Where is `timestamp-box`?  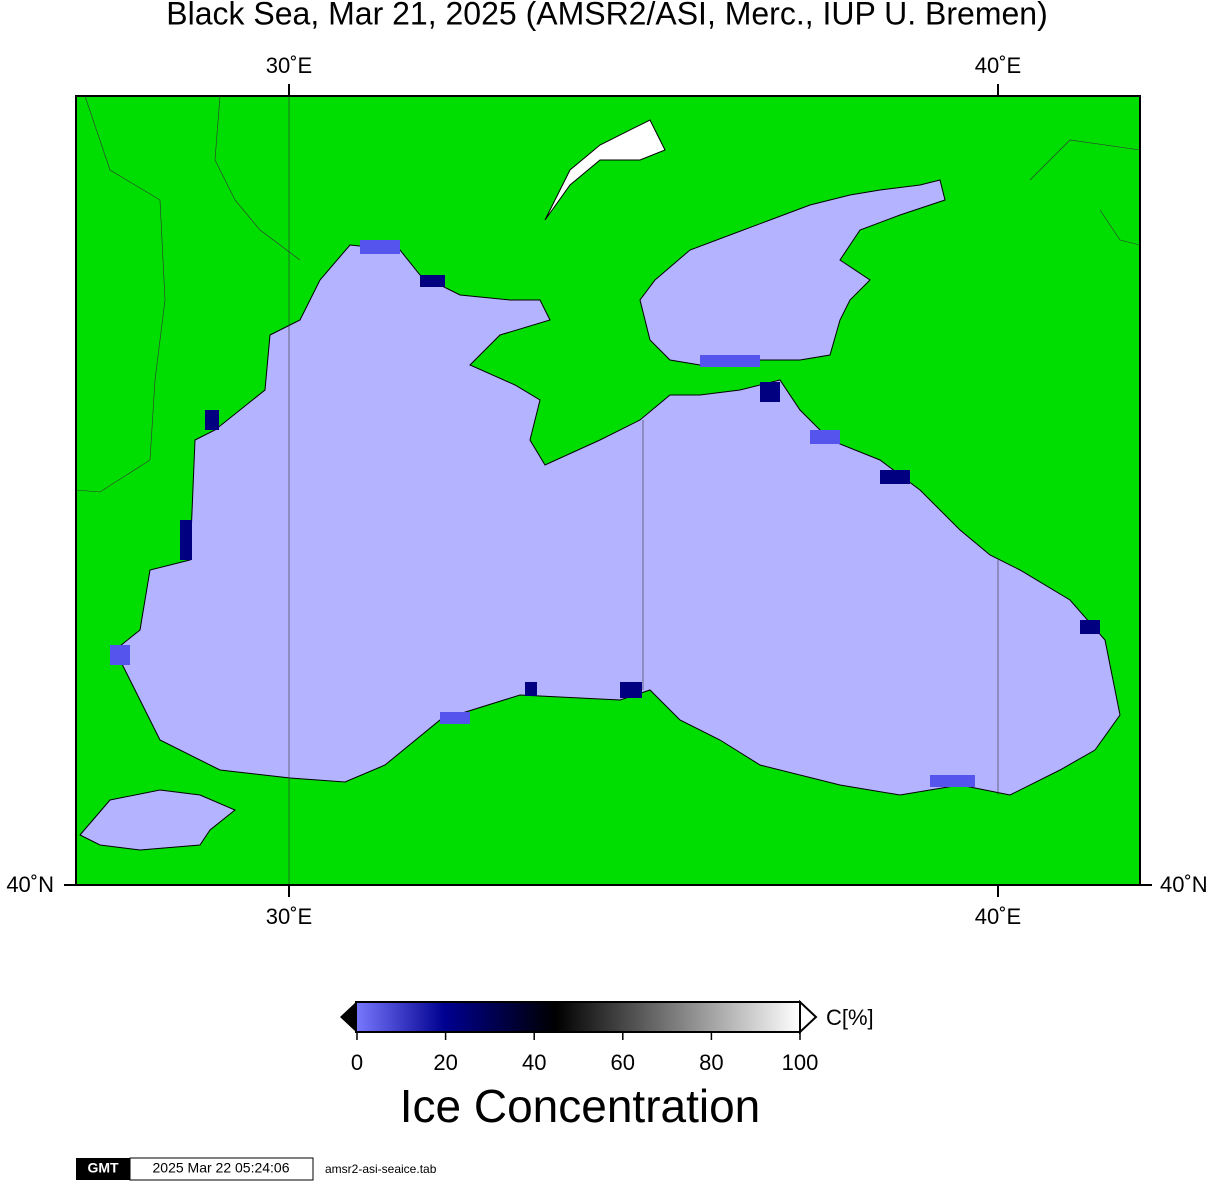
timestamp-box is located at coordinates (221, 1169).